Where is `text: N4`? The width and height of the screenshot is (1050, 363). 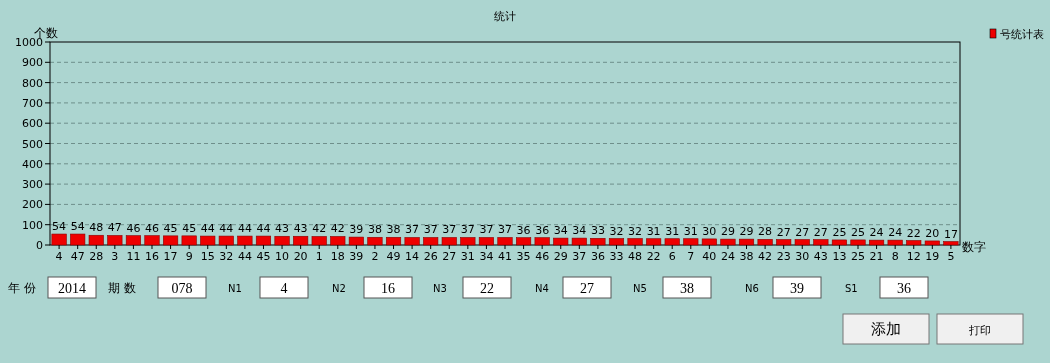
text: N4 is located at coordinates (542, 288).